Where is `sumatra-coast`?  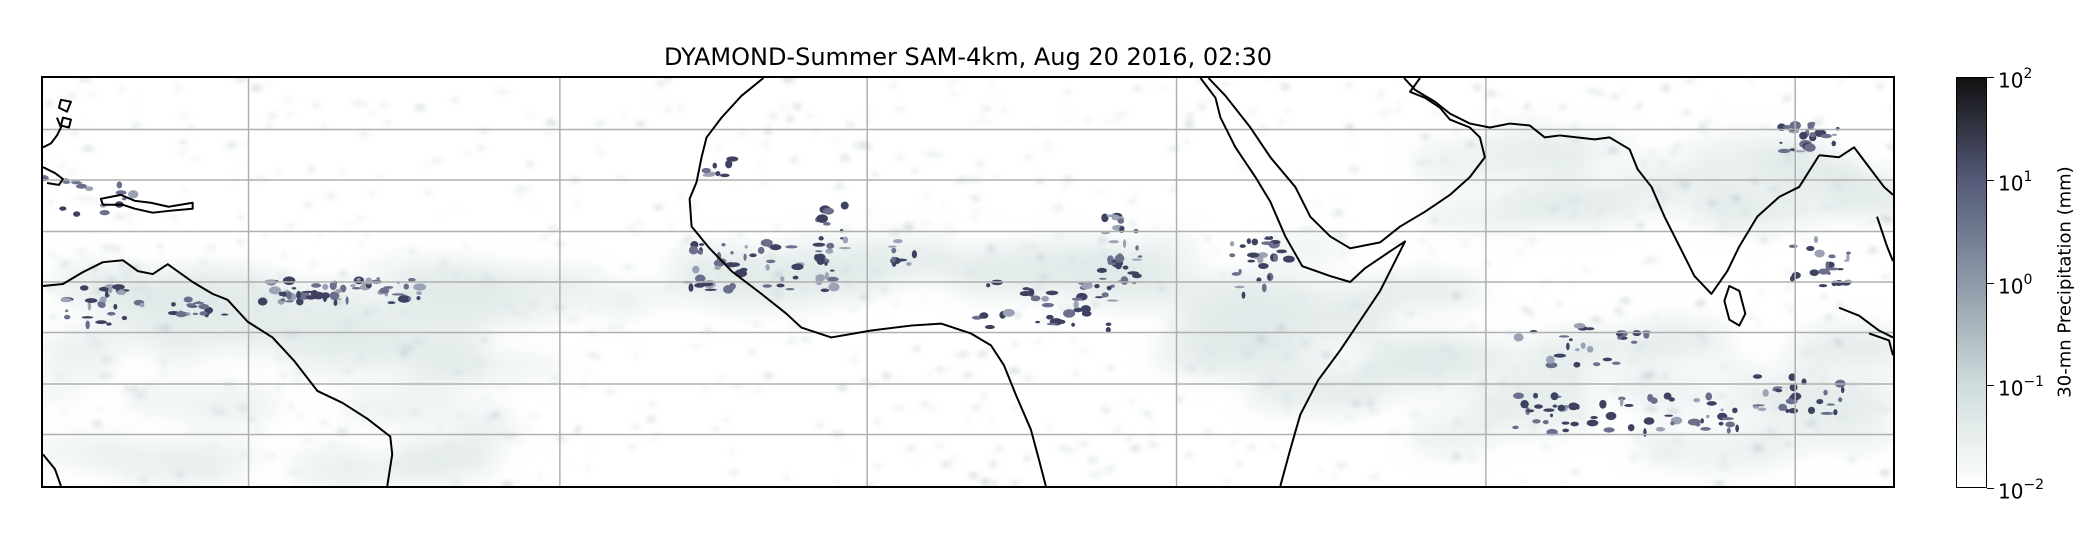 sumatra-coast is located at coordinates (1865, 322).